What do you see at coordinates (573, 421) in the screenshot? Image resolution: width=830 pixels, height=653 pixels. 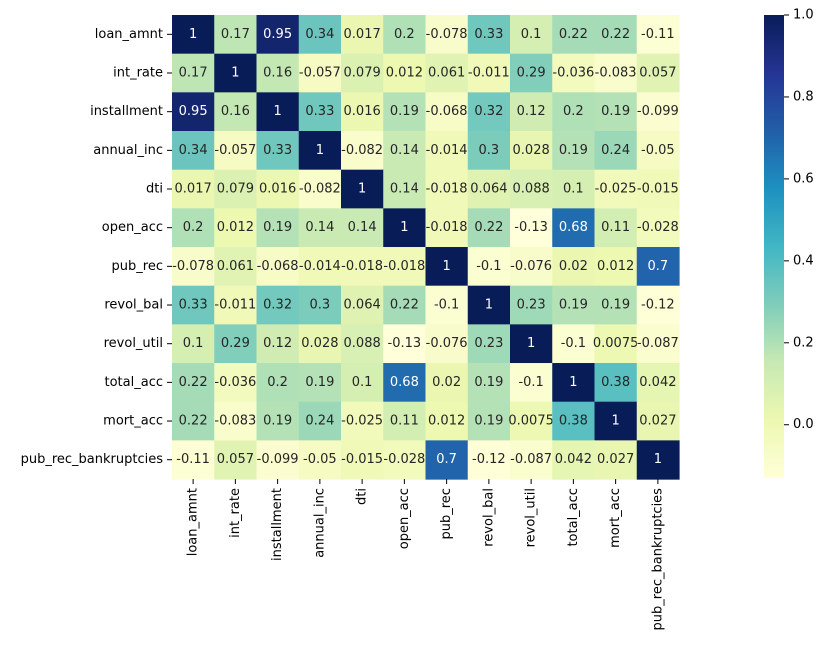 I see `cell-value-label: 0.38` at bounding box center [573, 421].